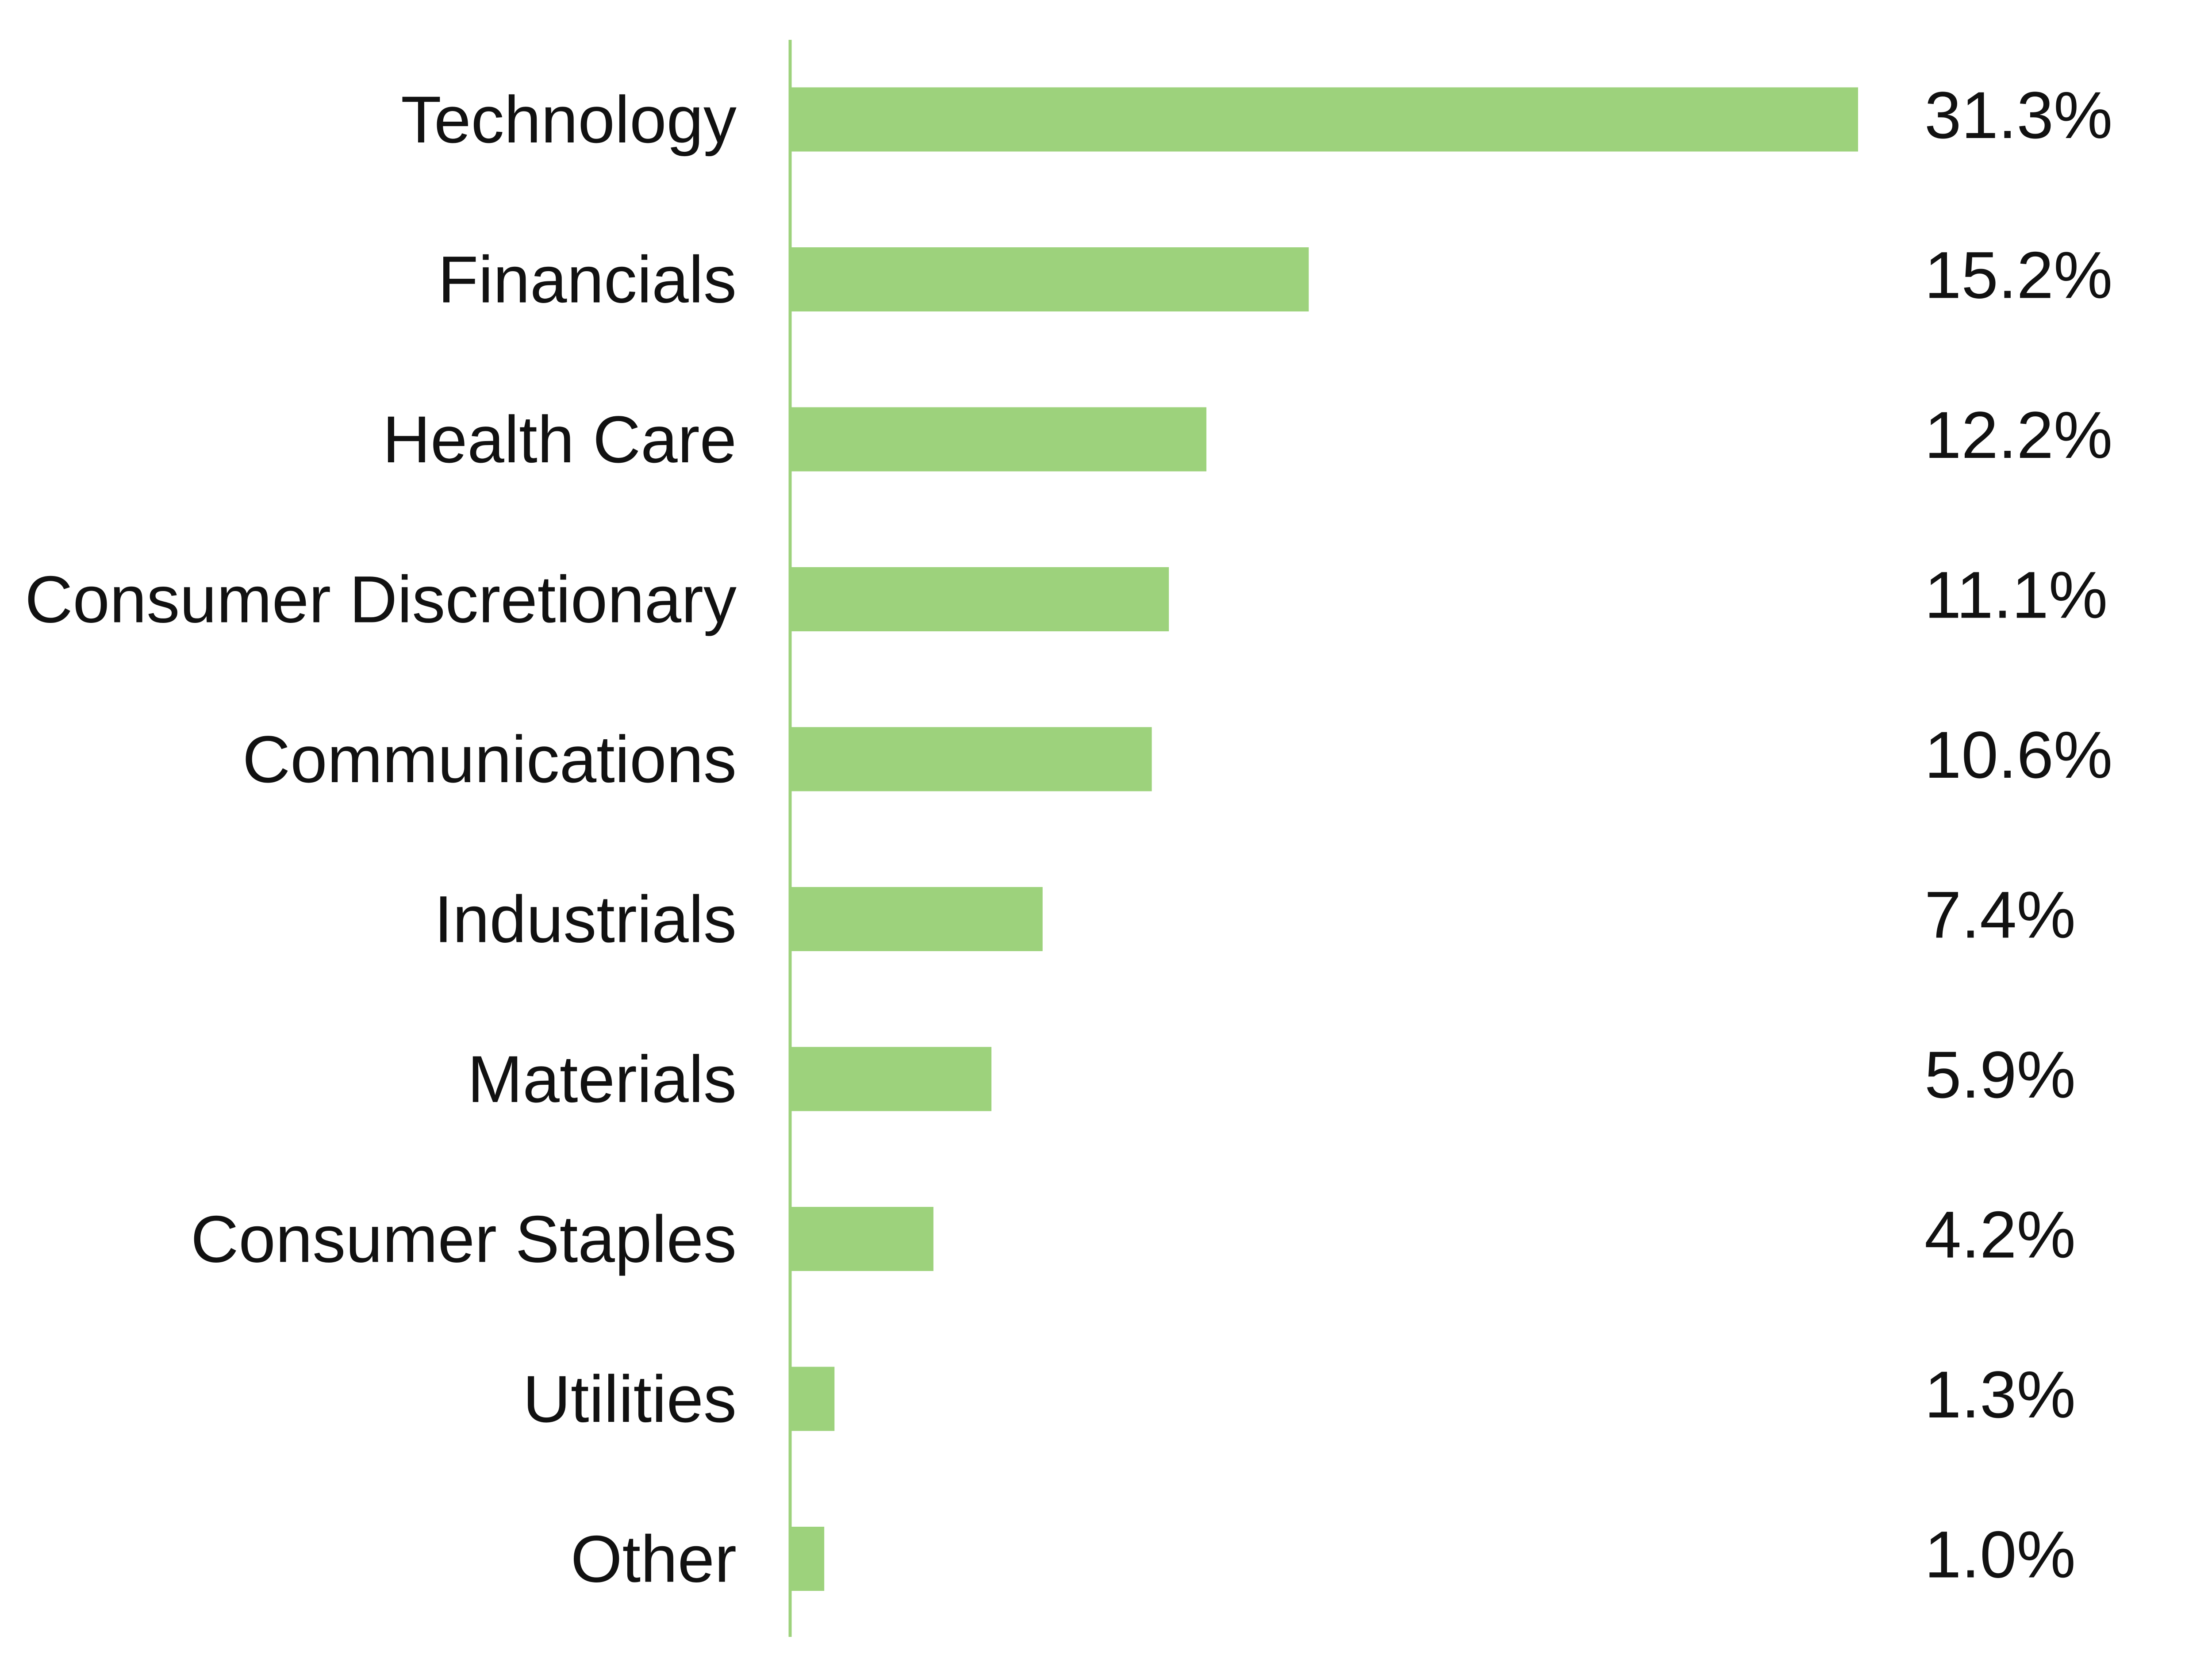  What do you see at coordinates (891, 1079) in the screenshot?
I see `bar-materials` at bounding box center [891, 1079].